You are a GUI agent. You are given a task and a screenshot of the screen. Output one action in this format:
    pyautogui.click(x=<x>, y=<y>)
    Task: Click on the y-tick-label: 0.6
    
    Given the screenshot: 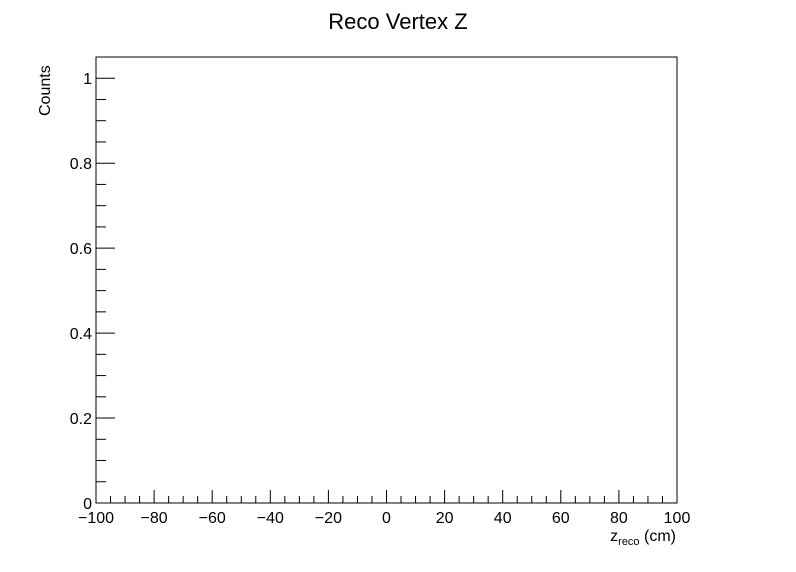 What is the action you would take?
    pyautogui.click(x=81, y=249)
    